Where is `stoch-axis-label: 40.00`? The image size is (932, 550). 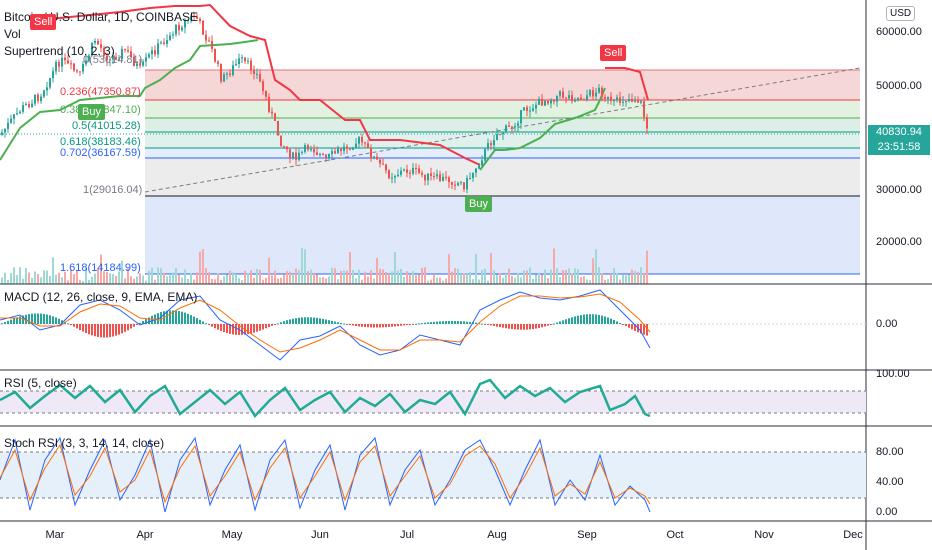 stoch-axis-label: 40.00 is located at coordinates (890, 482).